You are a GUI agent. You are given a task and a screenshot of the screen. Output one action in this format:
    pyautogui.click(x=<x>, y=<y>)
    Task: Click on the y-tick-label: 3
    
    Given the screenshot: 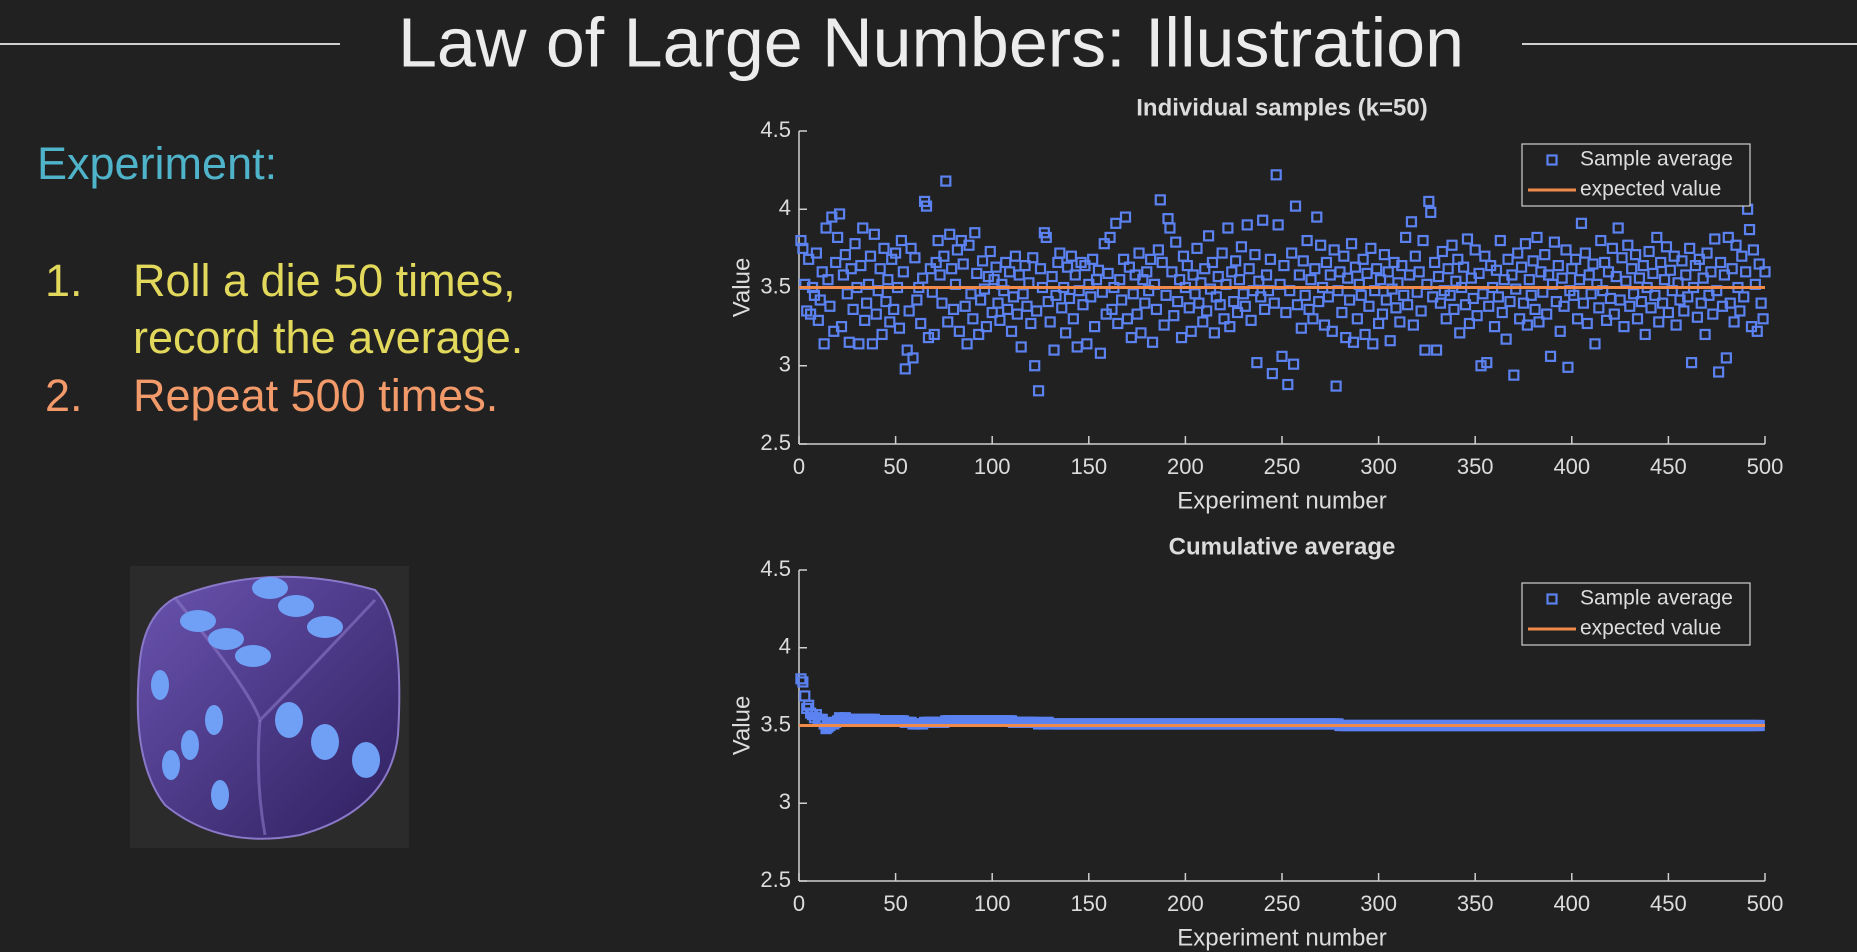 What is the action you would take?
    pyautogui.click(x=785, y=364)
    